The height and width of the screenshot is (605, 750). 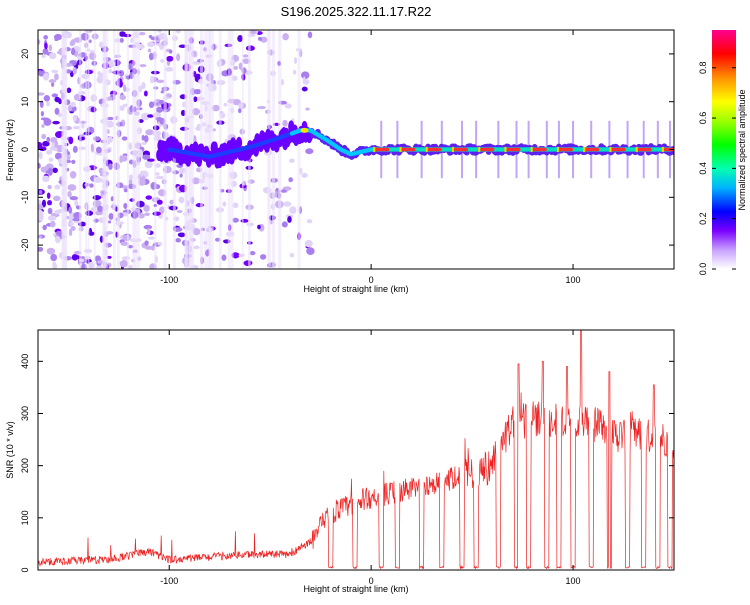 I want to click on y-tick-label: 300, so click(x=25, y=413).